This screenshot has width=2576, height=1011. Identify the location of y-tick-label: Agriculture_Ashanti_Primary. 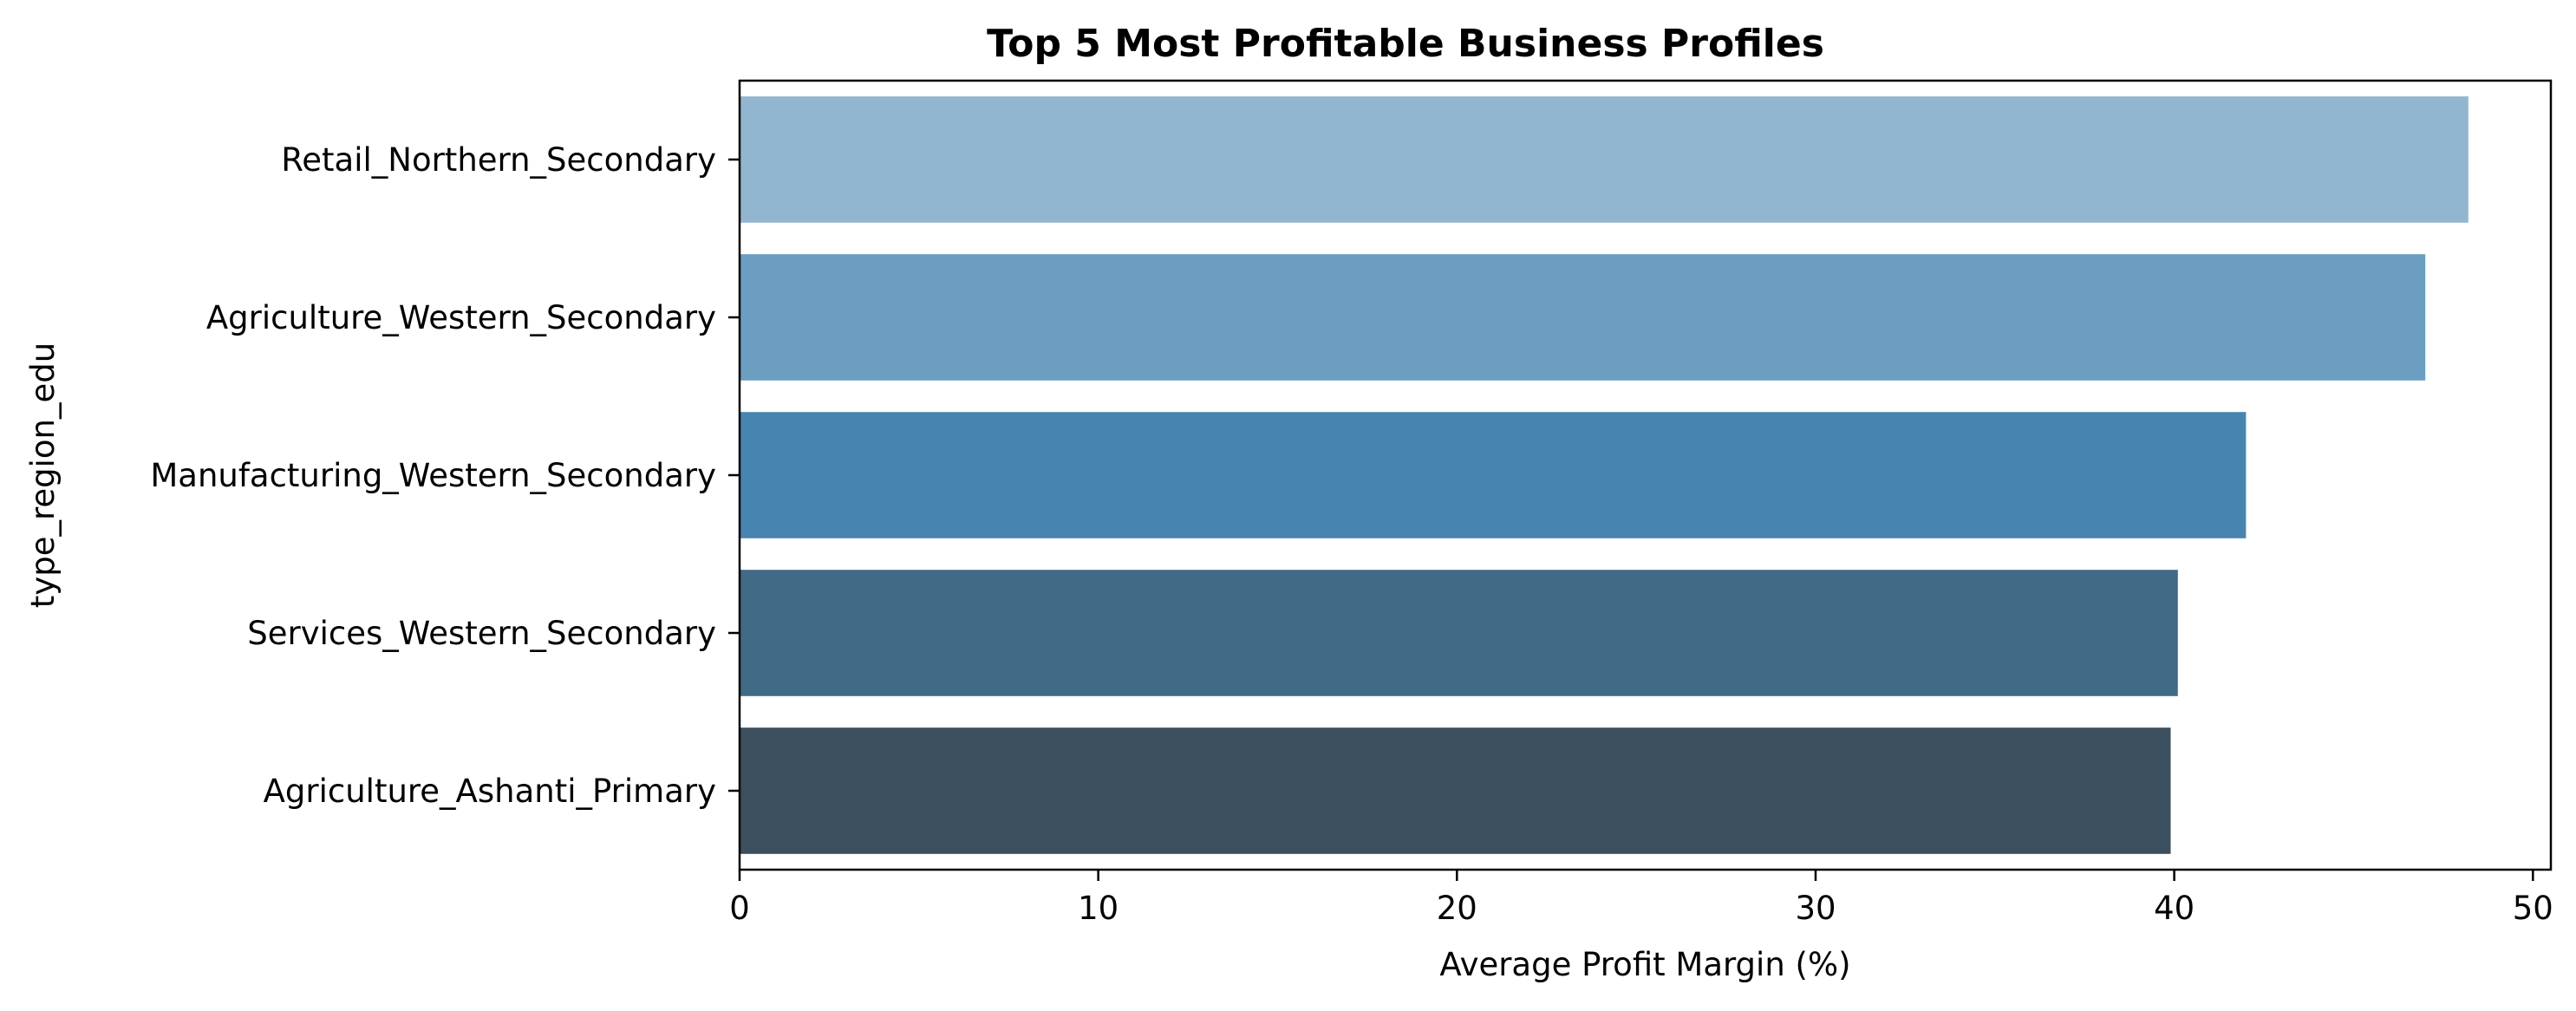
(490, 791).